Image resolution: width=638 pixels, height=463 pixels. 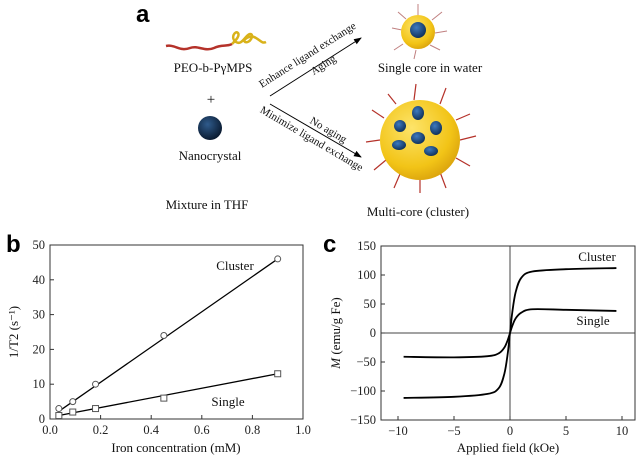 I want to click on x-axis-label: Applied field (kOe), so click(x=508, y=447).